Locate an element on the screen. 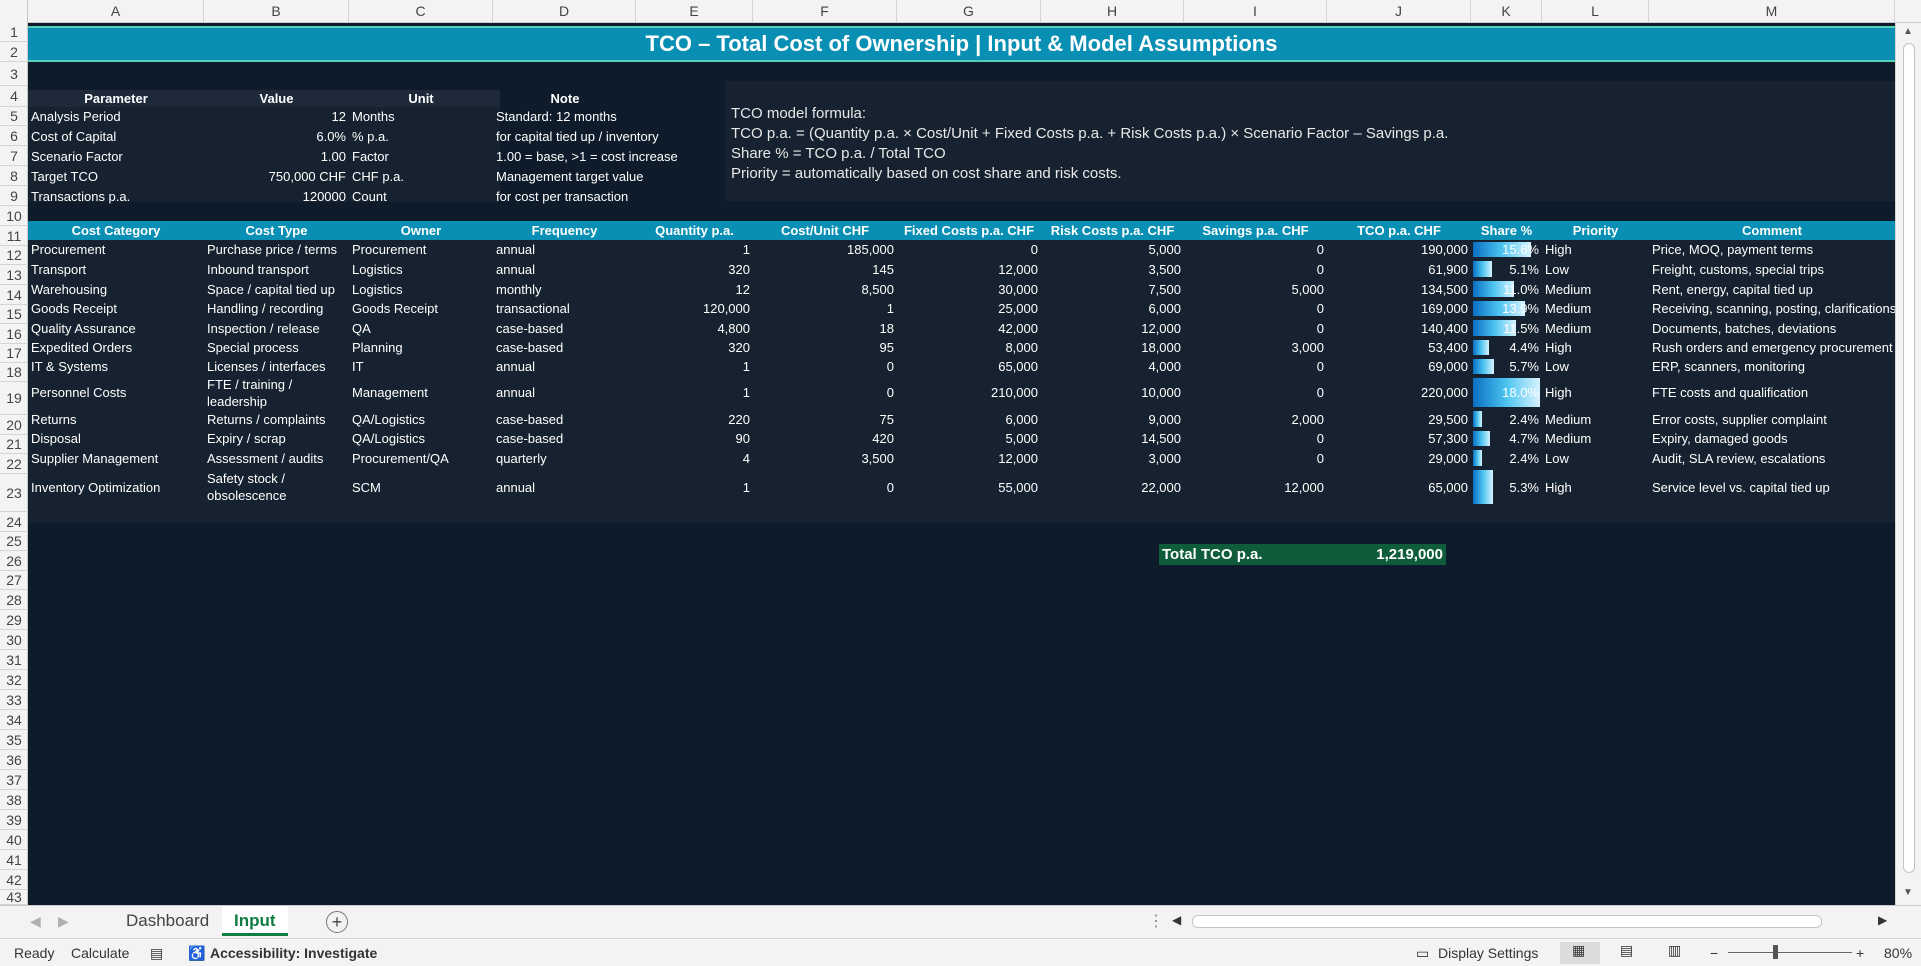  row-header-18: 18 is located at coordinates (14, 372).